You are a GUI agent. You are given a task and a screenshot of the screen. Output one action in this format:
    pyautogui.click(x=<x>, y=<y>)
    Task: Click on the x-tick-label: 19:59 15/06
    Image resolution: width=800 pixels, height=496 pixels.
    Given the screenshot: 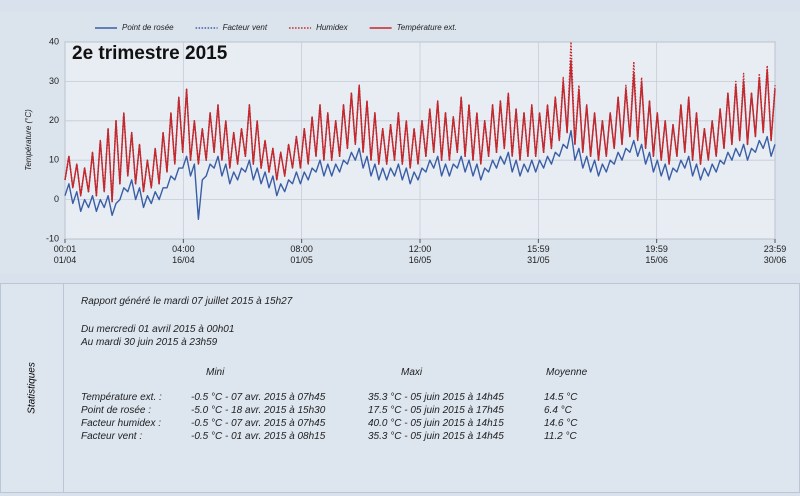 What is the action you would take?
    pyautogui.click(x=656, y=254)
    